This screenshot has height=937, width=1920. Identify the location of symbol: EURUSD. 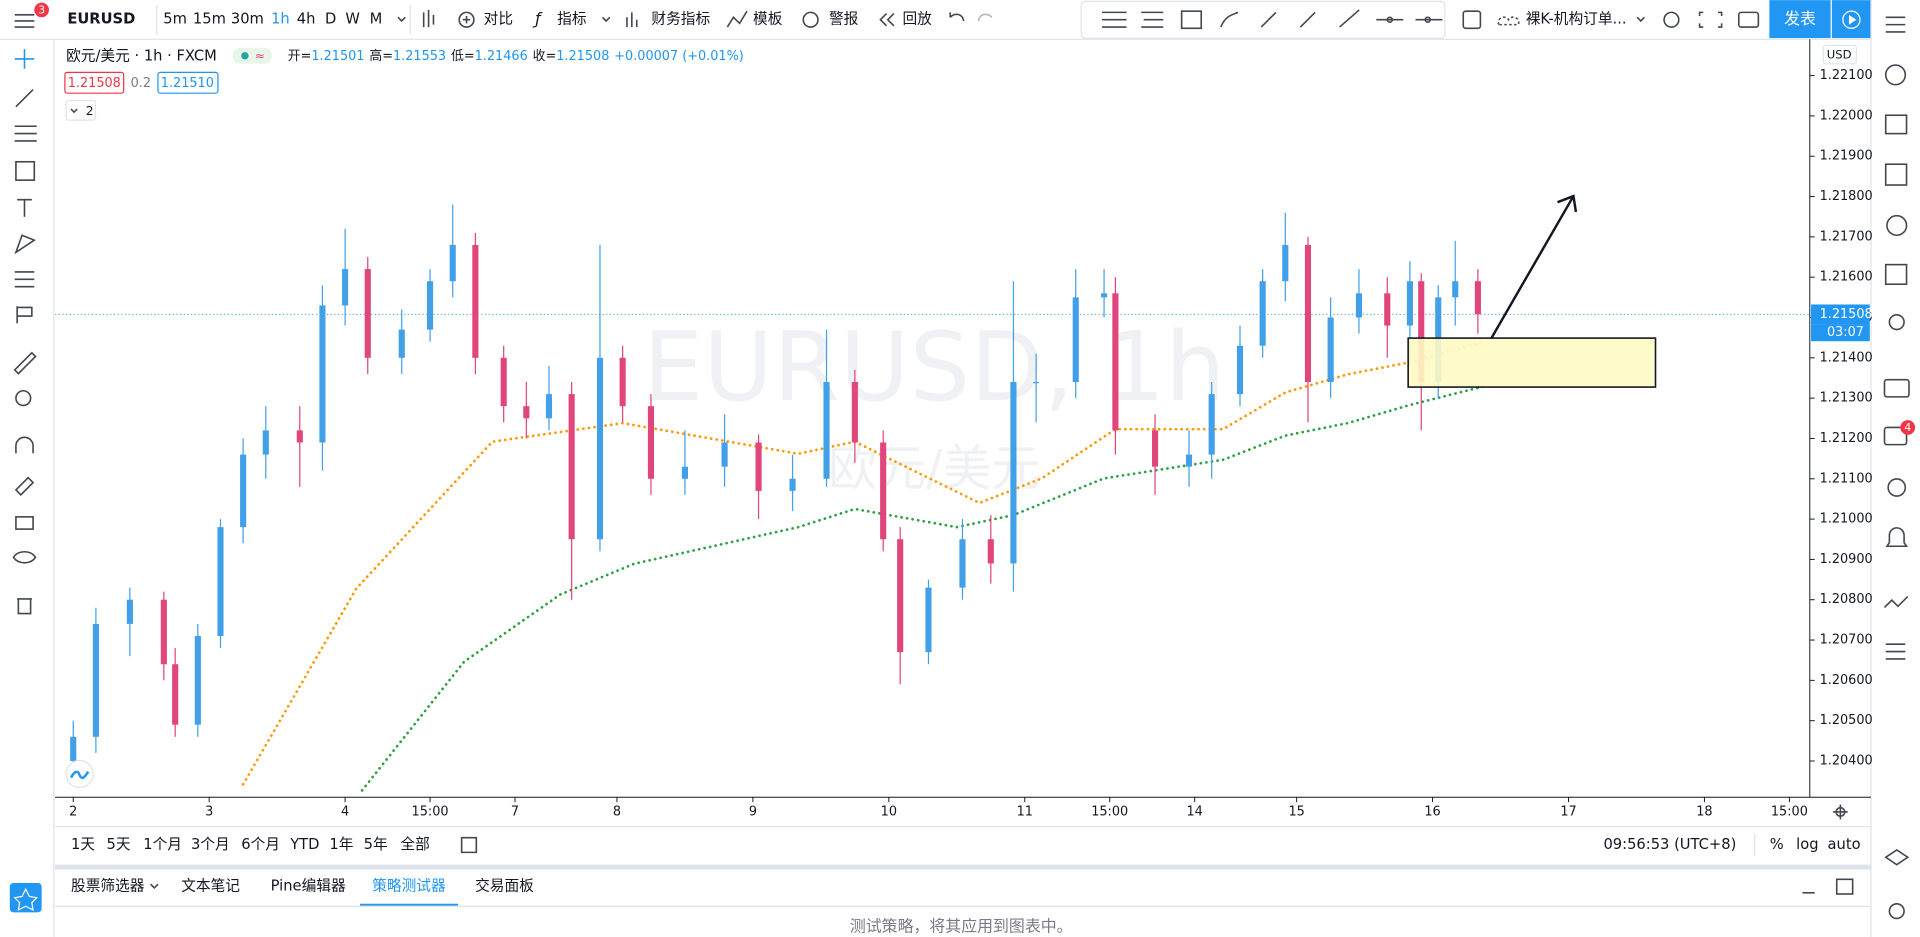
(101, 19).